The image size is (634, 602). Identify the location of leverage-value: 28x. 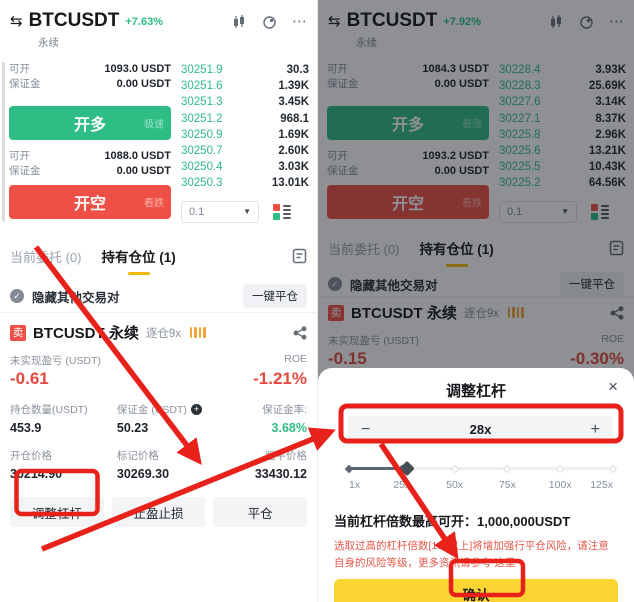
(480, 429).